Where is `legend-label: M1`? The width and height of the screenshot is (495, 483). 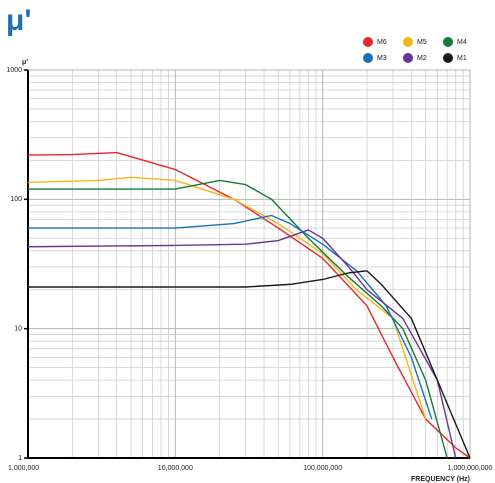
legend-label: M1 is located at coordinates (462, 58).